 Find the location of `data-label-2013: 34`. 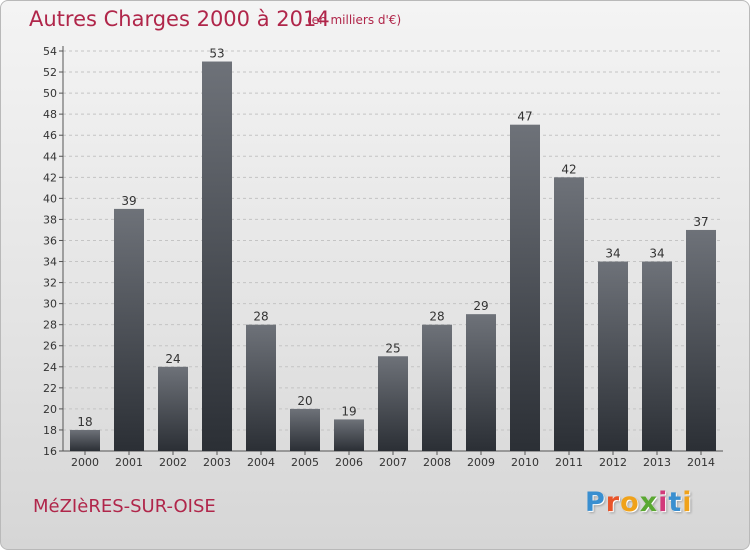

data-label-2013: 34 is located at coordinates (656, 254).